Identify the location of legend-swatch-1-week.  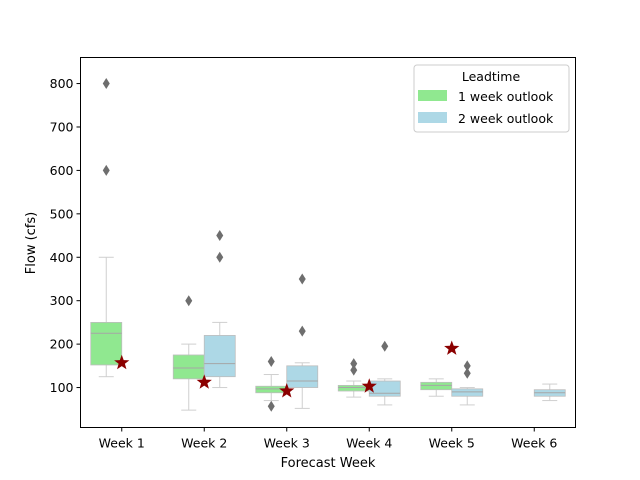
(432, 95).